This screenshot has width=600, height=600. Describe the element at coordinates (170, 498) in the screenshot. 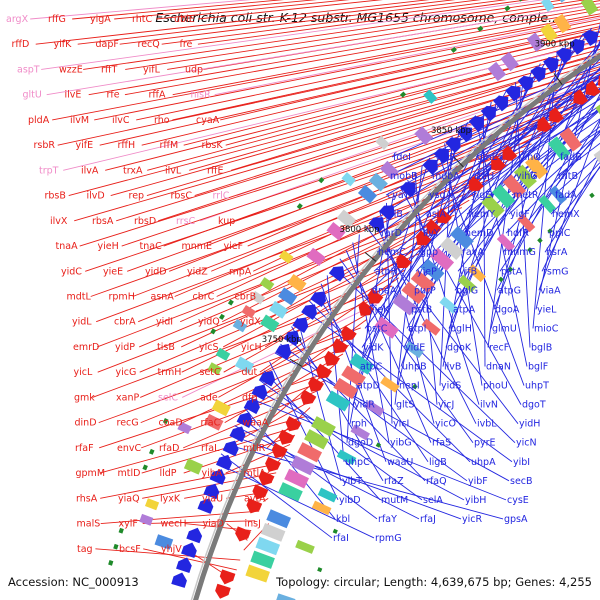

I see `gene-label: lyxK` at that location.